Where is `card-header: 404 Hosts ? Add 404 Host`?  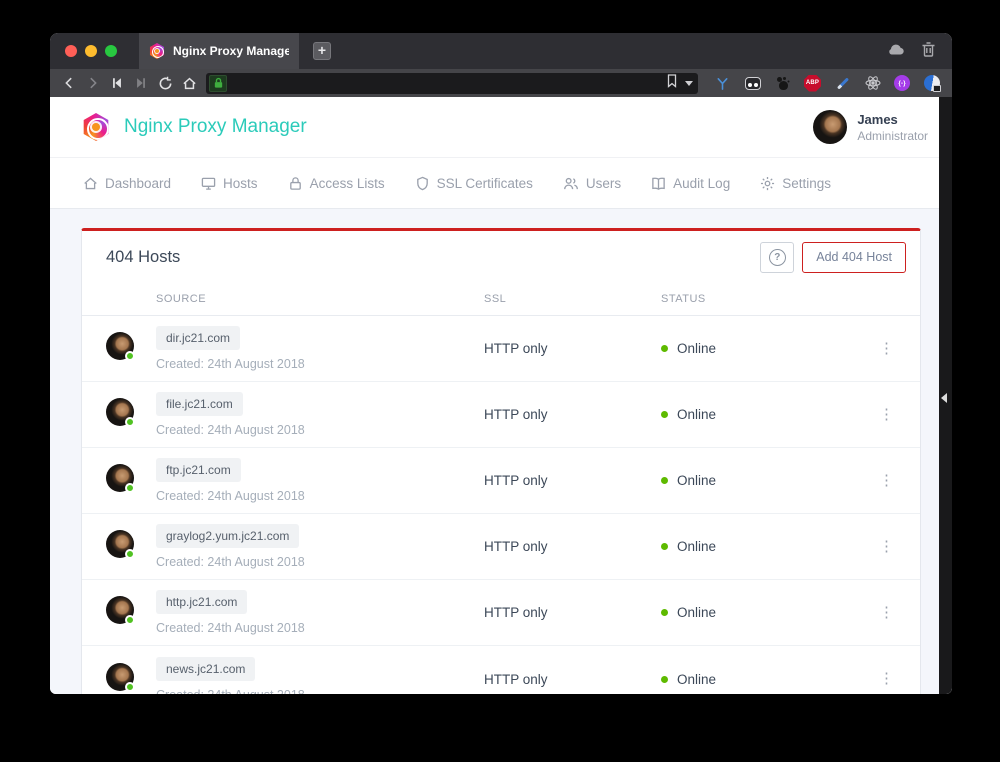 card-header: 404 Hosts ? Add 404 Host is located at coordinates (501, 257).